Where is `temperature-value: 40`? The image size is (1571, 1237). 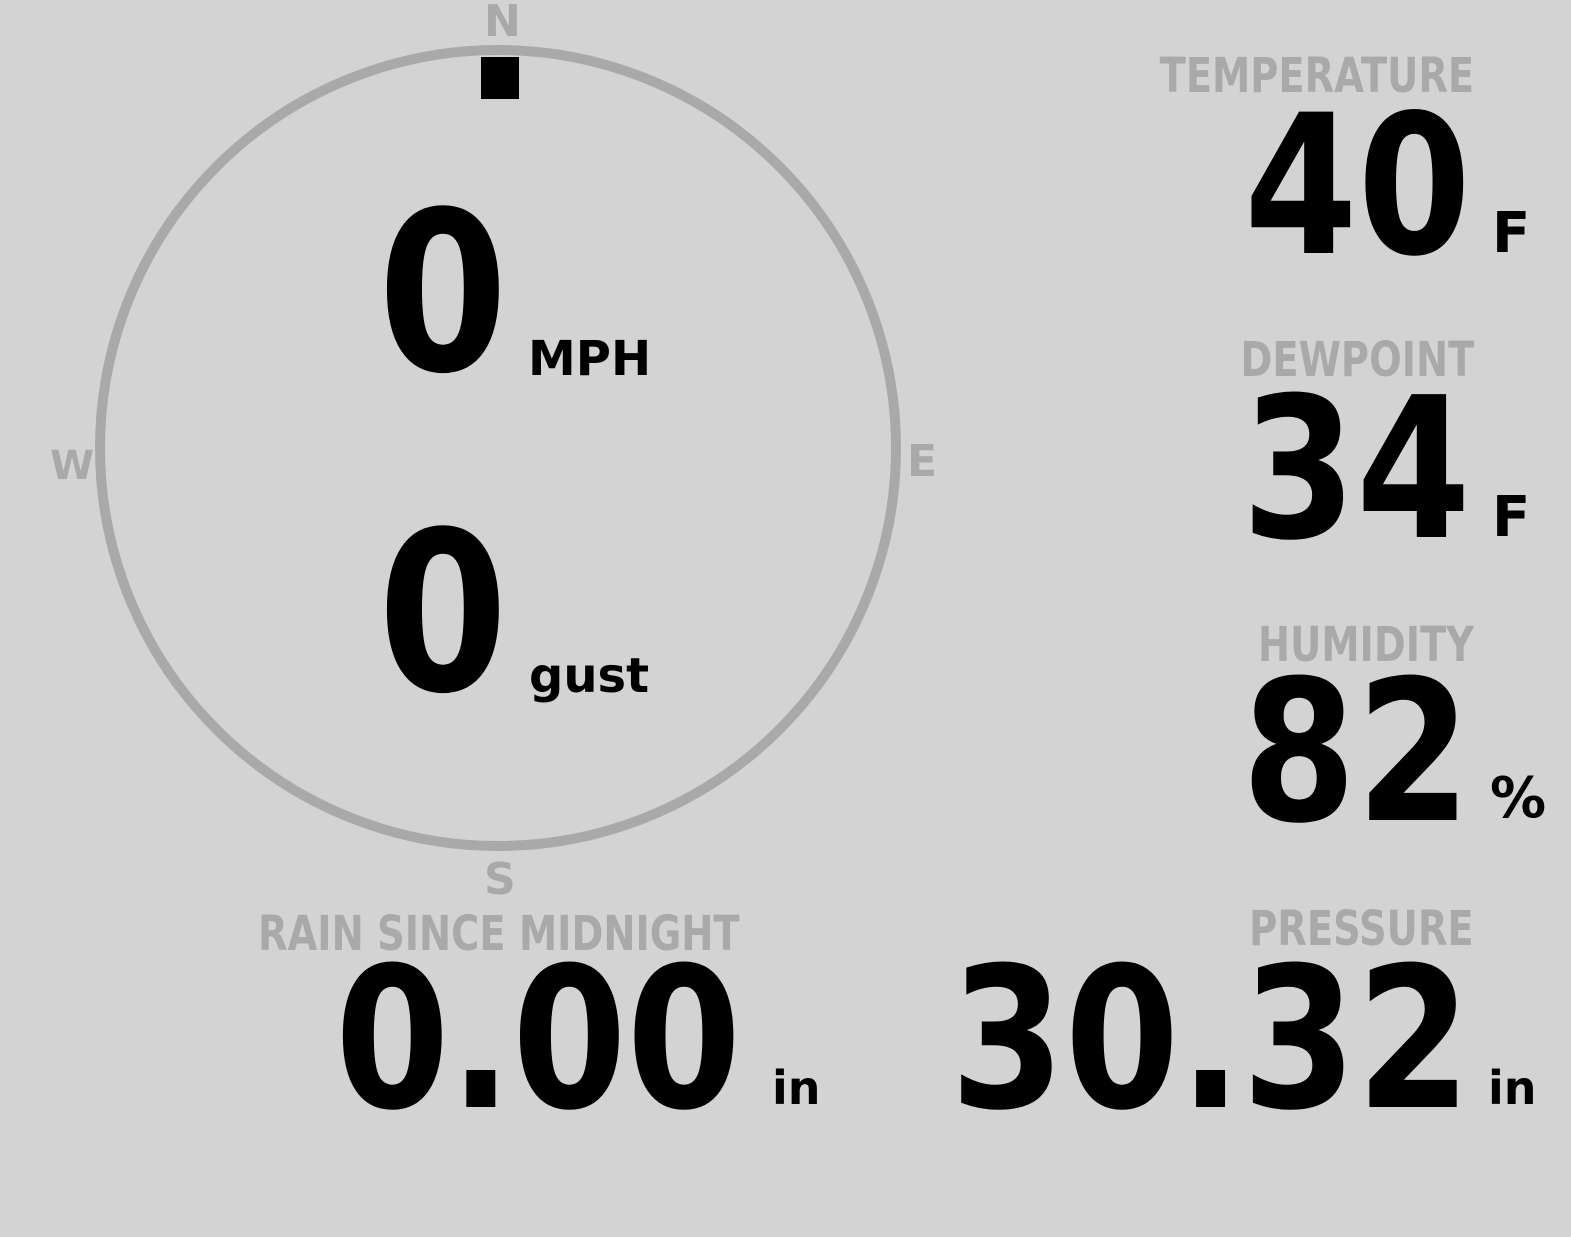
temperature-value: 40 is located at coordinates (1357, 186).